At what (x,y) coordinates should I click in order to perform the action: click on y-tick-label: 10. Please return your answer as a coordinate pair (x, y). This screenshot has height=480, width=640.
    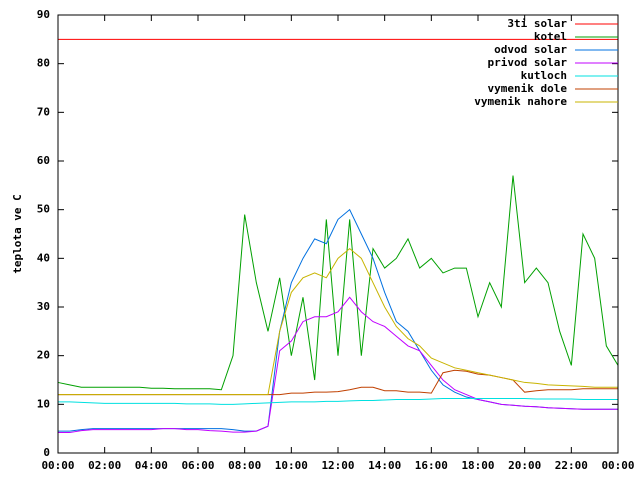
    Looking at the image, I should click on (43, 403).